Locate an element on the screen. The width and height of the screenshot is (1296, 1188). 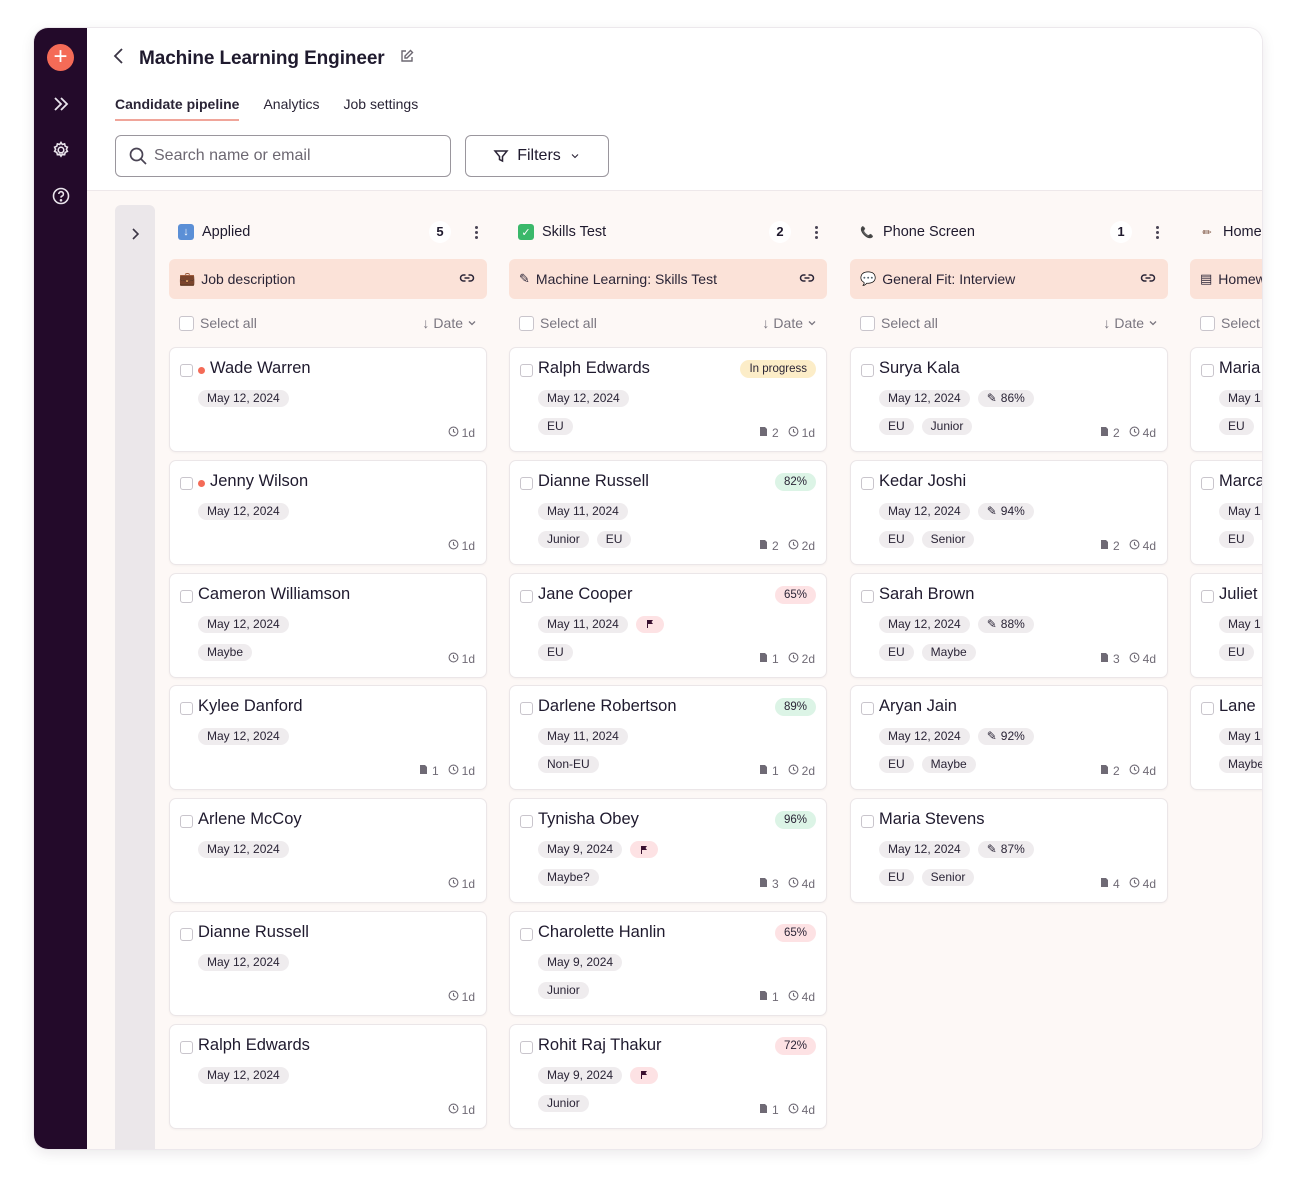
tag-row: May 12, 2024 is located at coordinates (243, 511).